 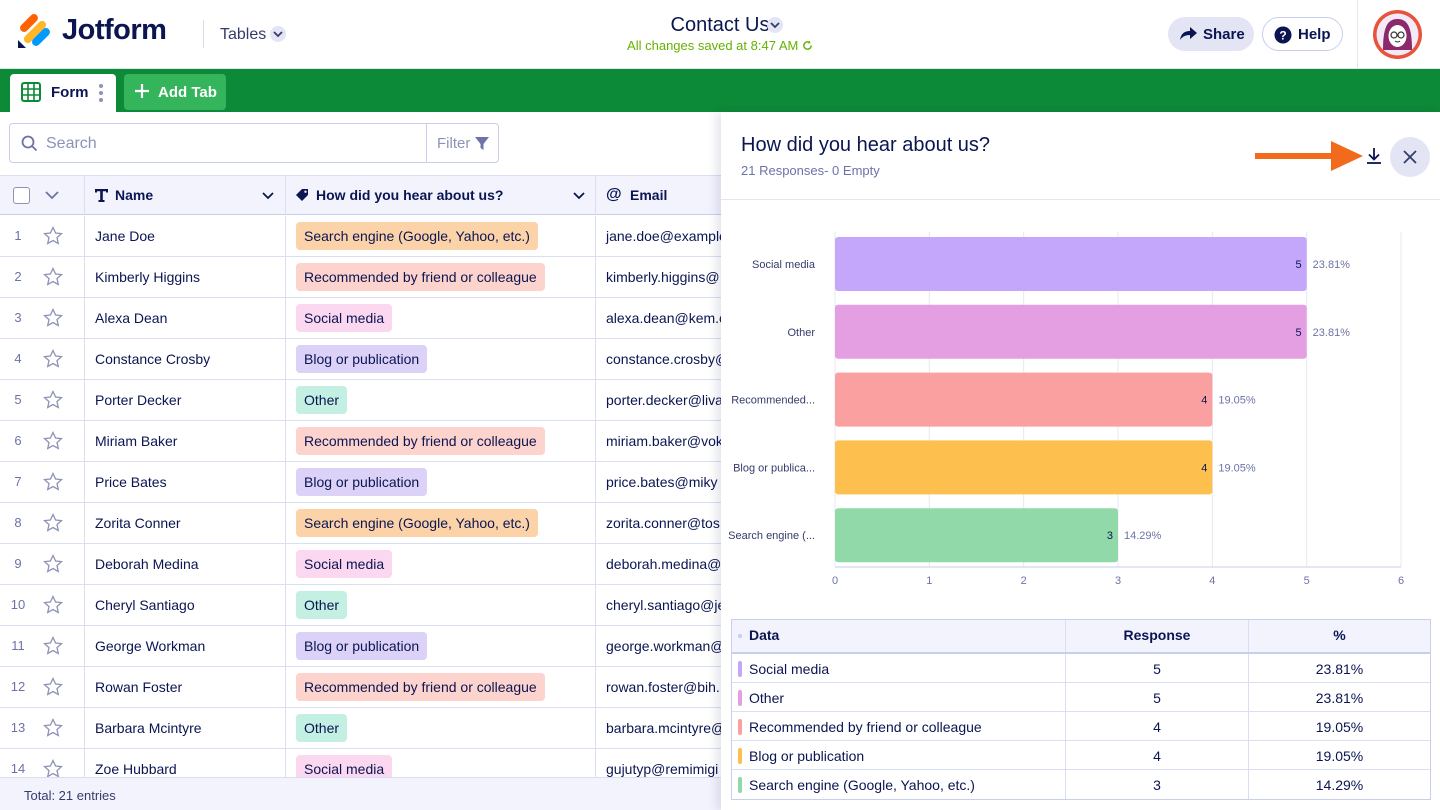 What do you see at coordinates (614, 194) in the screenshot?
I see `at-sign-icon: @` at bounding box center [614, 194].